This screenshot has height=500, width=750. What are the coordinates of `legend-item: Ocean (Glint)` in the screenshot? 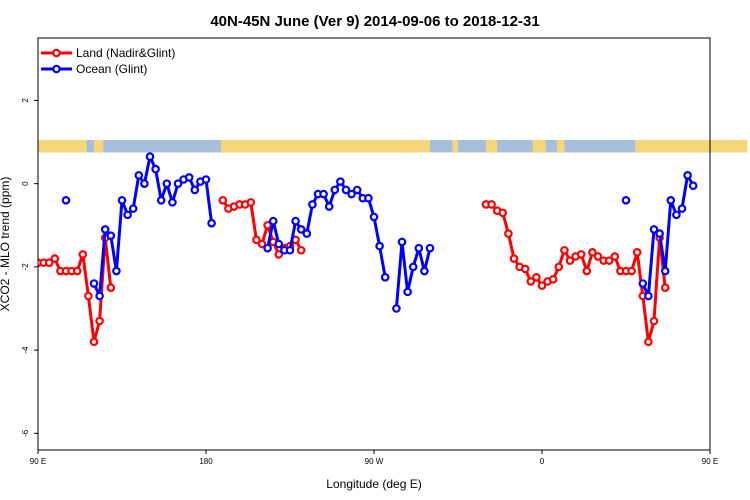 It's located at (94, 69).